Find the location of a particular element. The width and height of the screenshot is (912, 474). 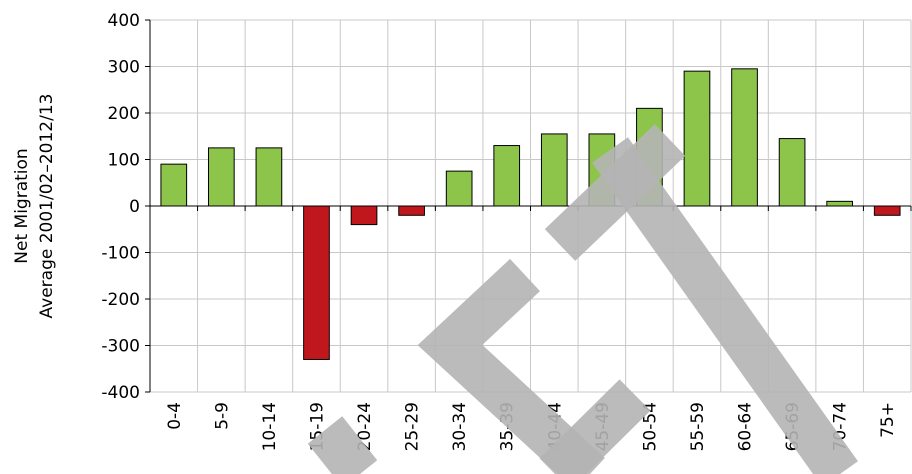

x-tick-label: 10-14 is located at coordinates (270, 426).